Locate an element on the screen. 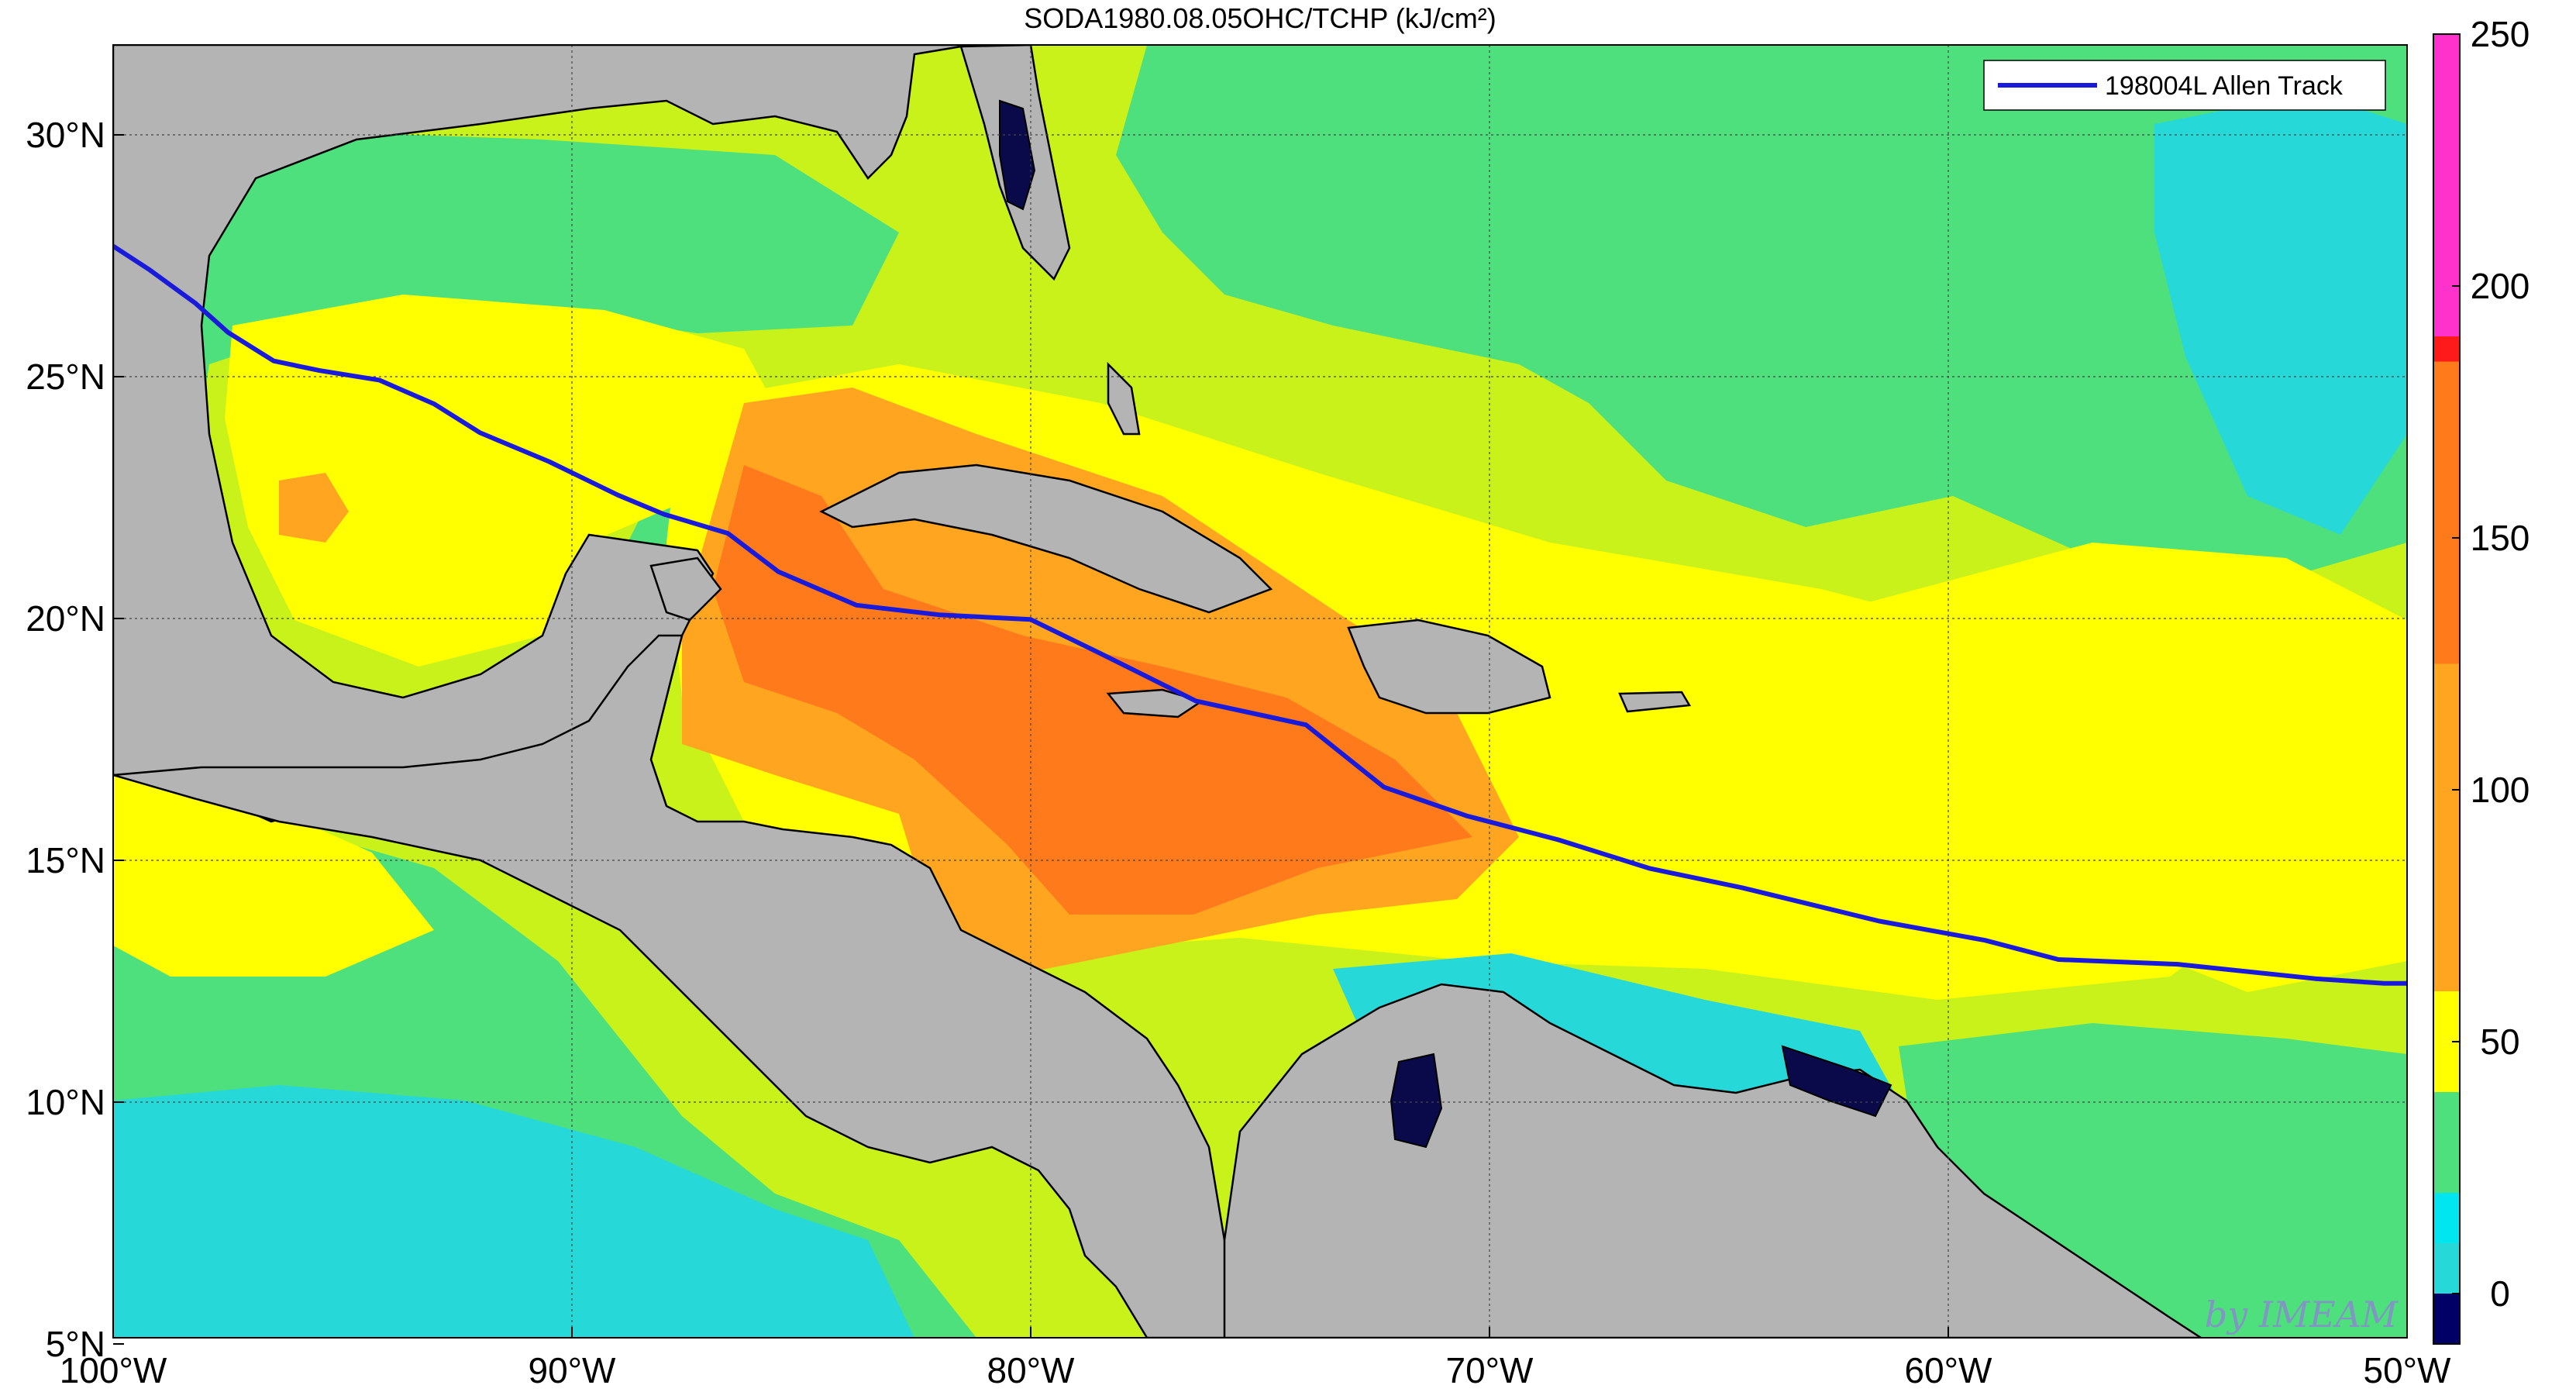 Image resolution: width=2576 pixels, height=1392 pixels. legend: 198004L Allen Track is located at coordinates (2184, 85).